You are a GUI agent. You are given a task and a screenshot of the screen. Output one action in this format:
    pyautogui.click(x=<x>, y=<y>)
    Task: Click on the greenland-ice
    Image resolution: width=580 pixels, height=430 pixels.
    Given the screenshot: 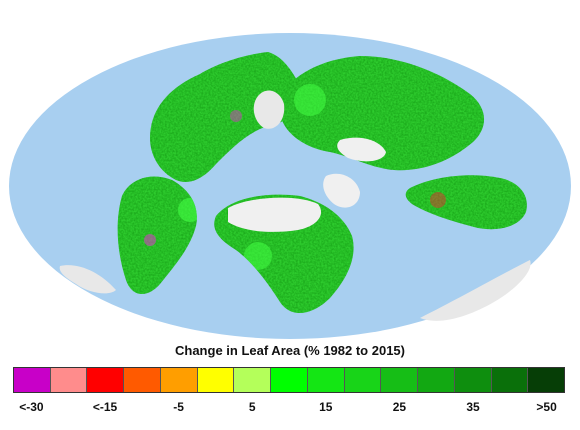 What is the action you would take?
    pyautogui.click(x=269, y=109)
    